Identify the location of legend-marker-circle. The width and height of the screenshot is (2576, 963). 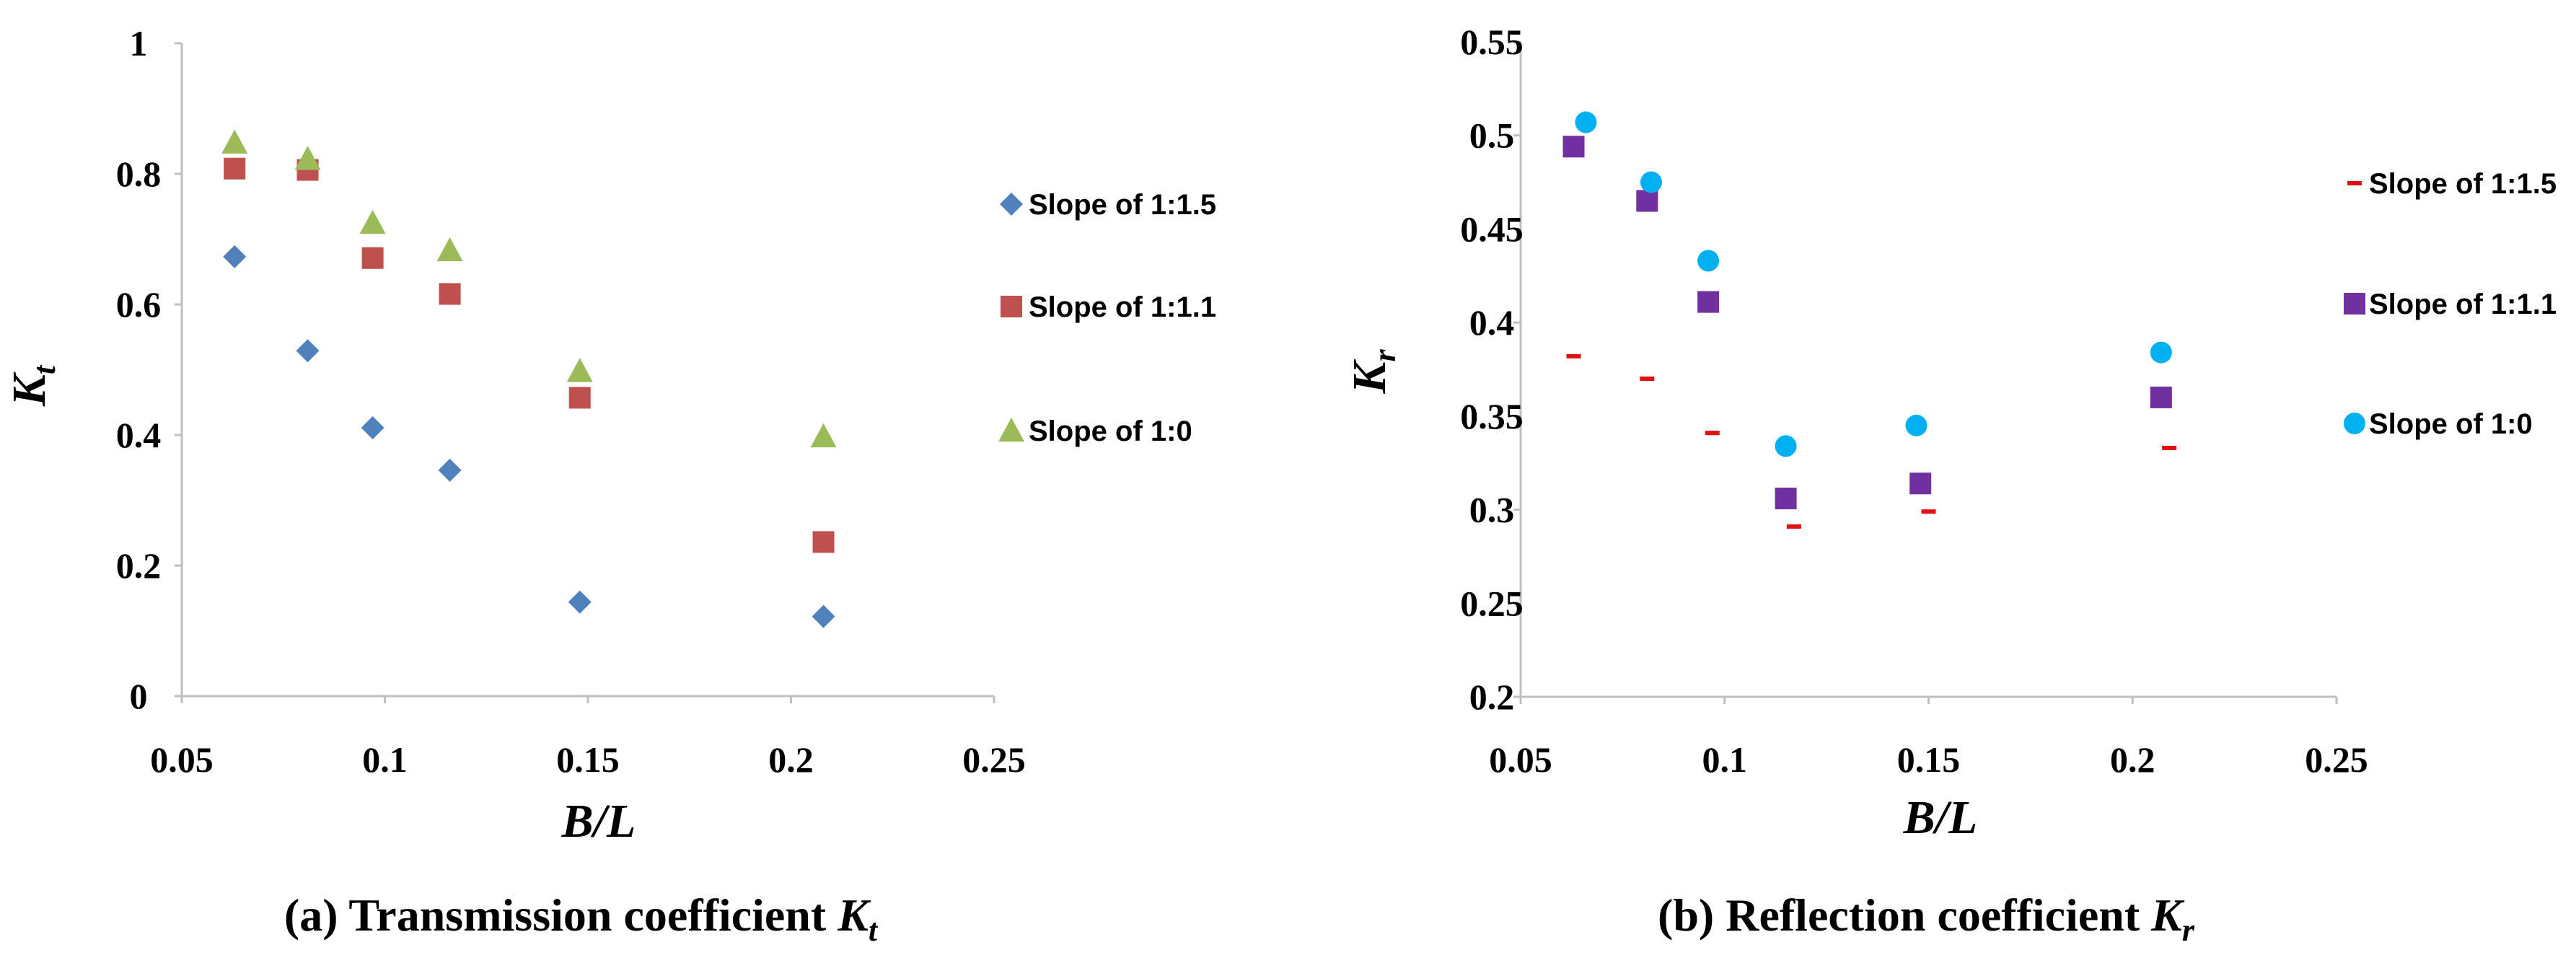
(2354, 423).